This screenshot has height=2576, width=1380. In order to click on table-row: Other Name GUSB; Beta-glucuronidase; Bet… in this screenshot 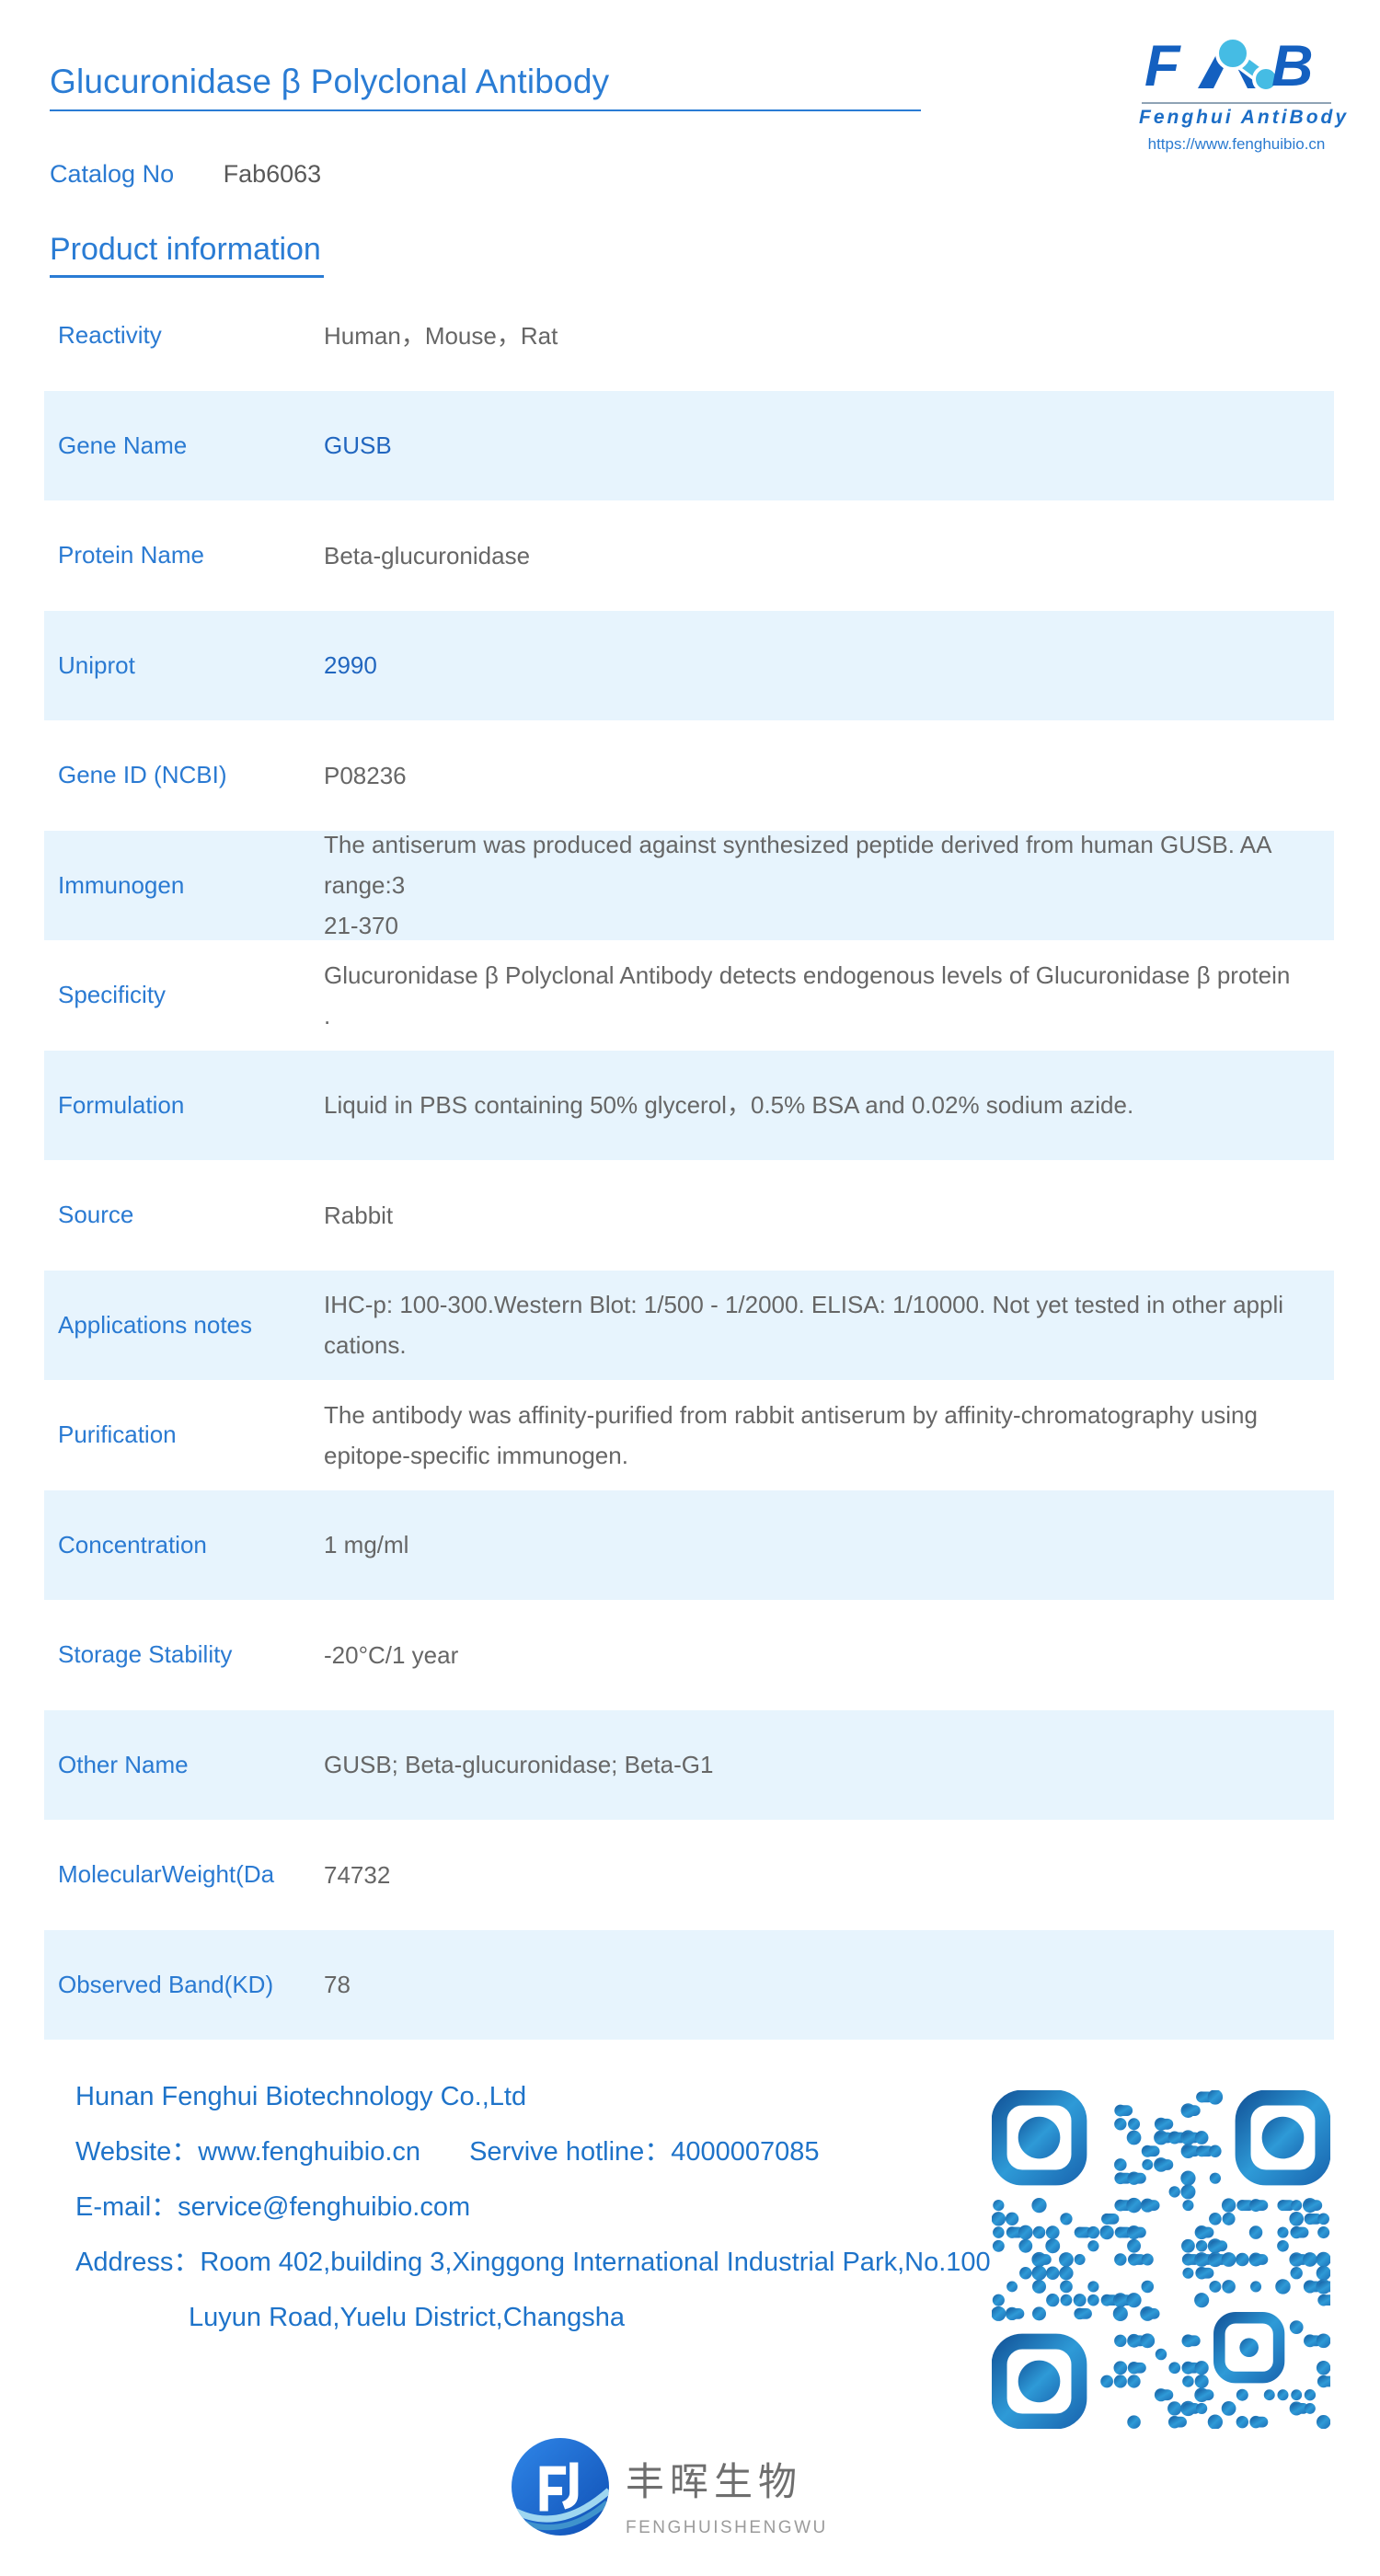, I will do `click(689, 1764)`.